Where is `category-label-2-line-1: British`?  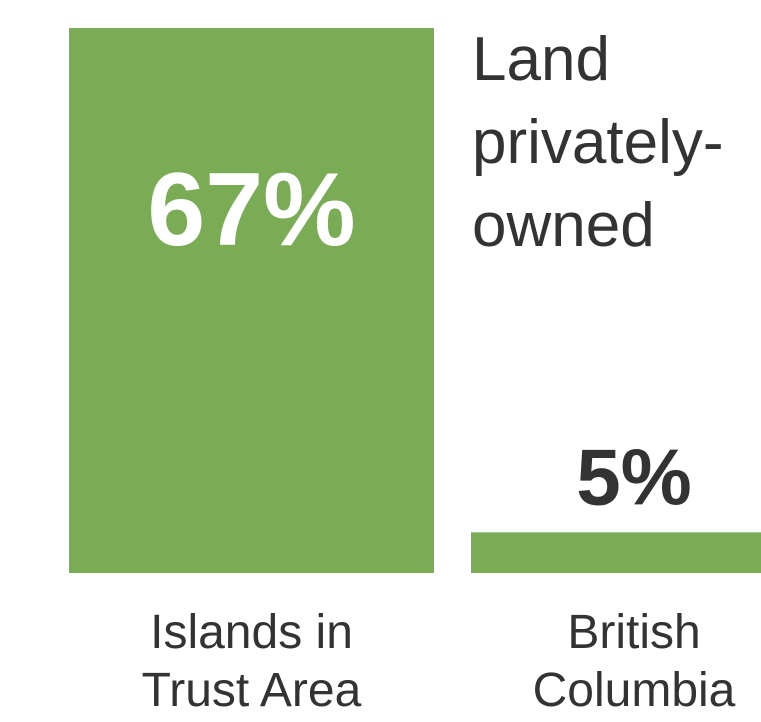
category-label-2-line-1: British is located at coordinates (633, 632).